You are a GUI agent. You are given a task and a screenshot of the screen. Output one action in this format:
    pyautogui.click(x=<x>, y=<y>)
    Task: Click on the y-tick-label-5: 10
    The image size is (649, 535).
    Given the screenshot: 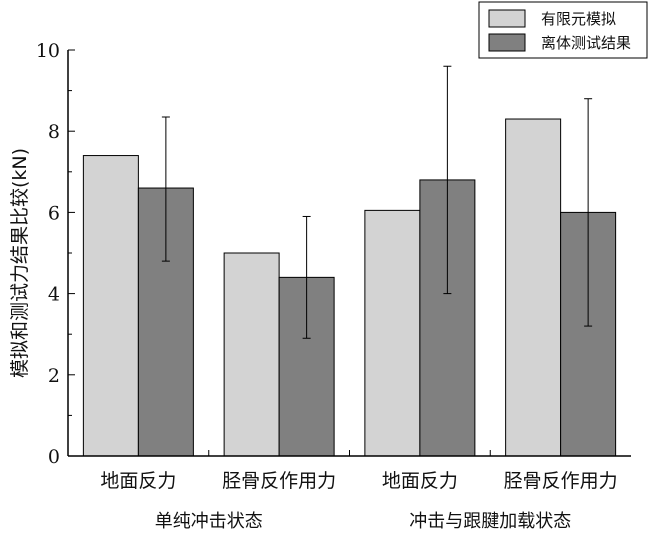 What is the action you would take?
    pyautogui.click(x=48, y=51)
    